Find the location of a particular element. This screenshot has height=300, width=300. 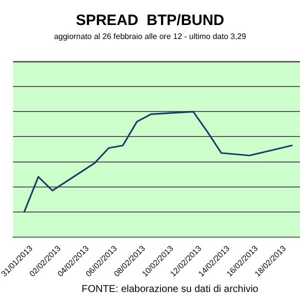

chart-title: SPREAD BTP/BUND is located at coordinates (150, 21).